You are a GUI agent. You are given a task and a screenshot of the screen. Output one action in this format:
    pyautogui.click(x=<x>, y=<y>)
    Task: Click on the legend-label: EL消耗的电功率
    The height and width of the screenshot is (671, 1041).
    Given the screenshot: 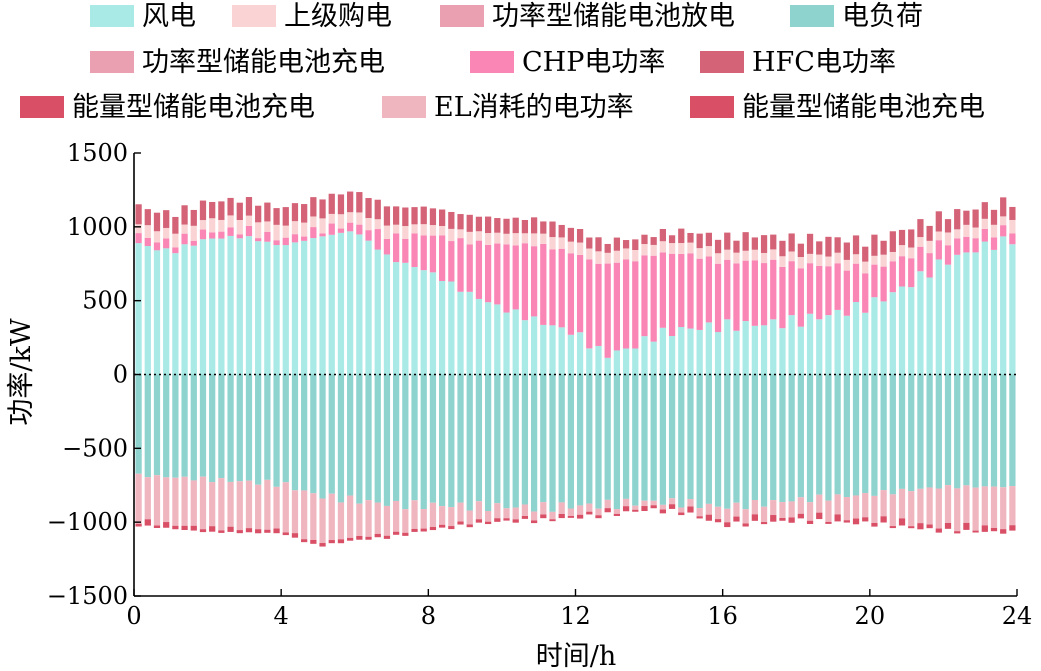 What is the action you would take?
    pyautogui.click(x=534, y=107)
    